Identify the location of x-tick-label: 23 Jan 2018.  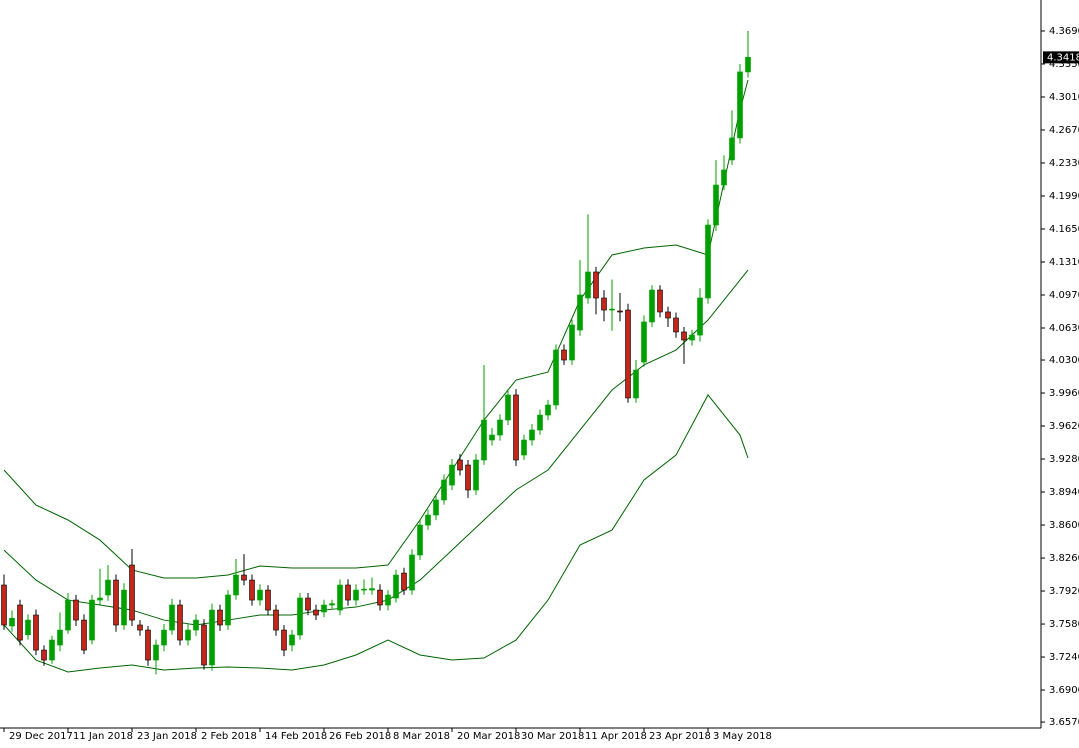
(167, 736).